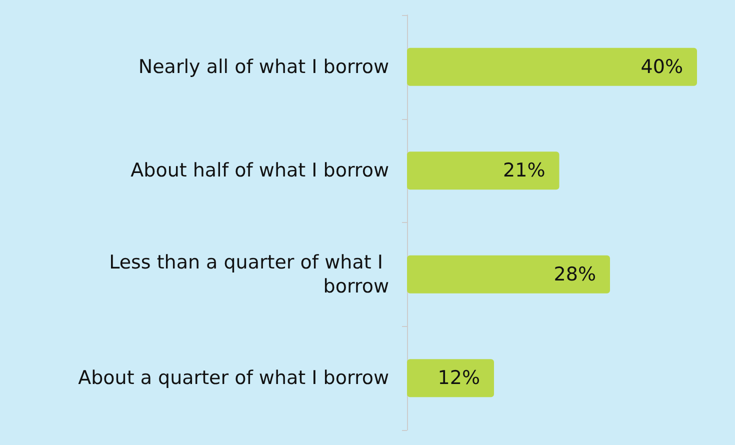  What do you see at coordinates (459, 378) in the screenshot?
I see `data-label: 12%` at bounding box center [459, 378].